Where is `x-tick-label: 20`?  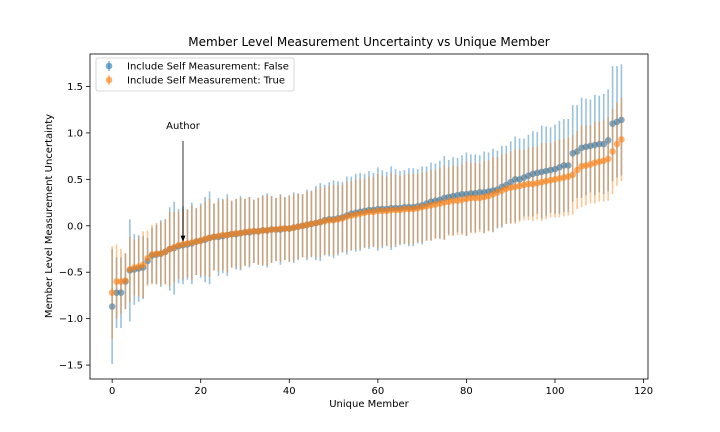 x-tick-label: 20 is located at coordinates (200, 391).